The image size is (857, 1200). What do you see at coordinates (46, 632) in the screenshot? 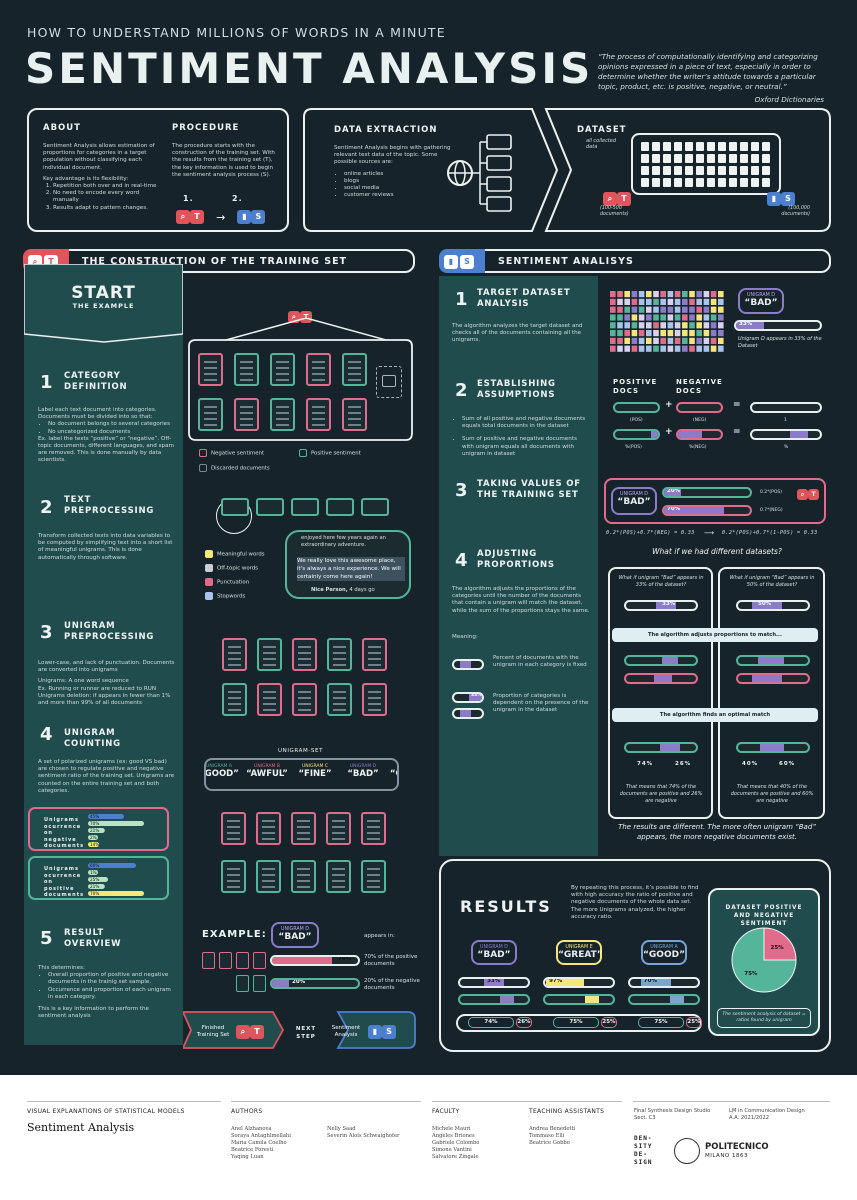
I see `step-3-number: 3` at bounding box center [46, 632].